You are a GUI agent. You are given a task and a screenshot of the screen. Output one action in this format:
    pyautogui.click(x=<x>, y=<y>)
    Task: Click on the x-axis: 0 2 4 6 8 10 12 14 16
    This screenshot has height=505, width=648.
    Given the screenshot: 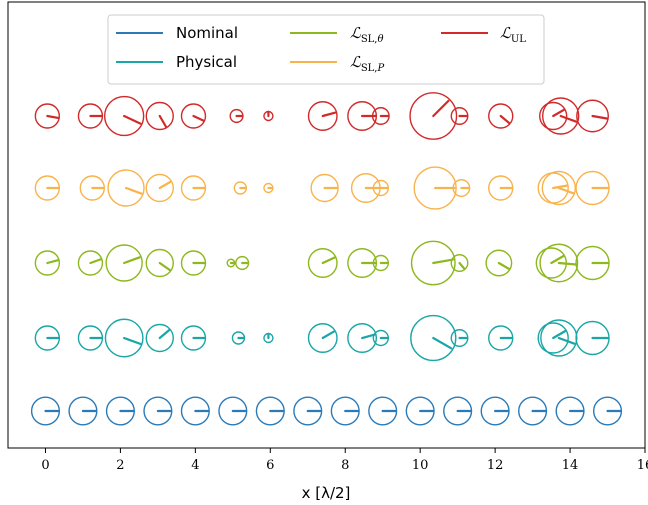 What is the action you would take?
    pyautogui.click(x=344, y=460)
    